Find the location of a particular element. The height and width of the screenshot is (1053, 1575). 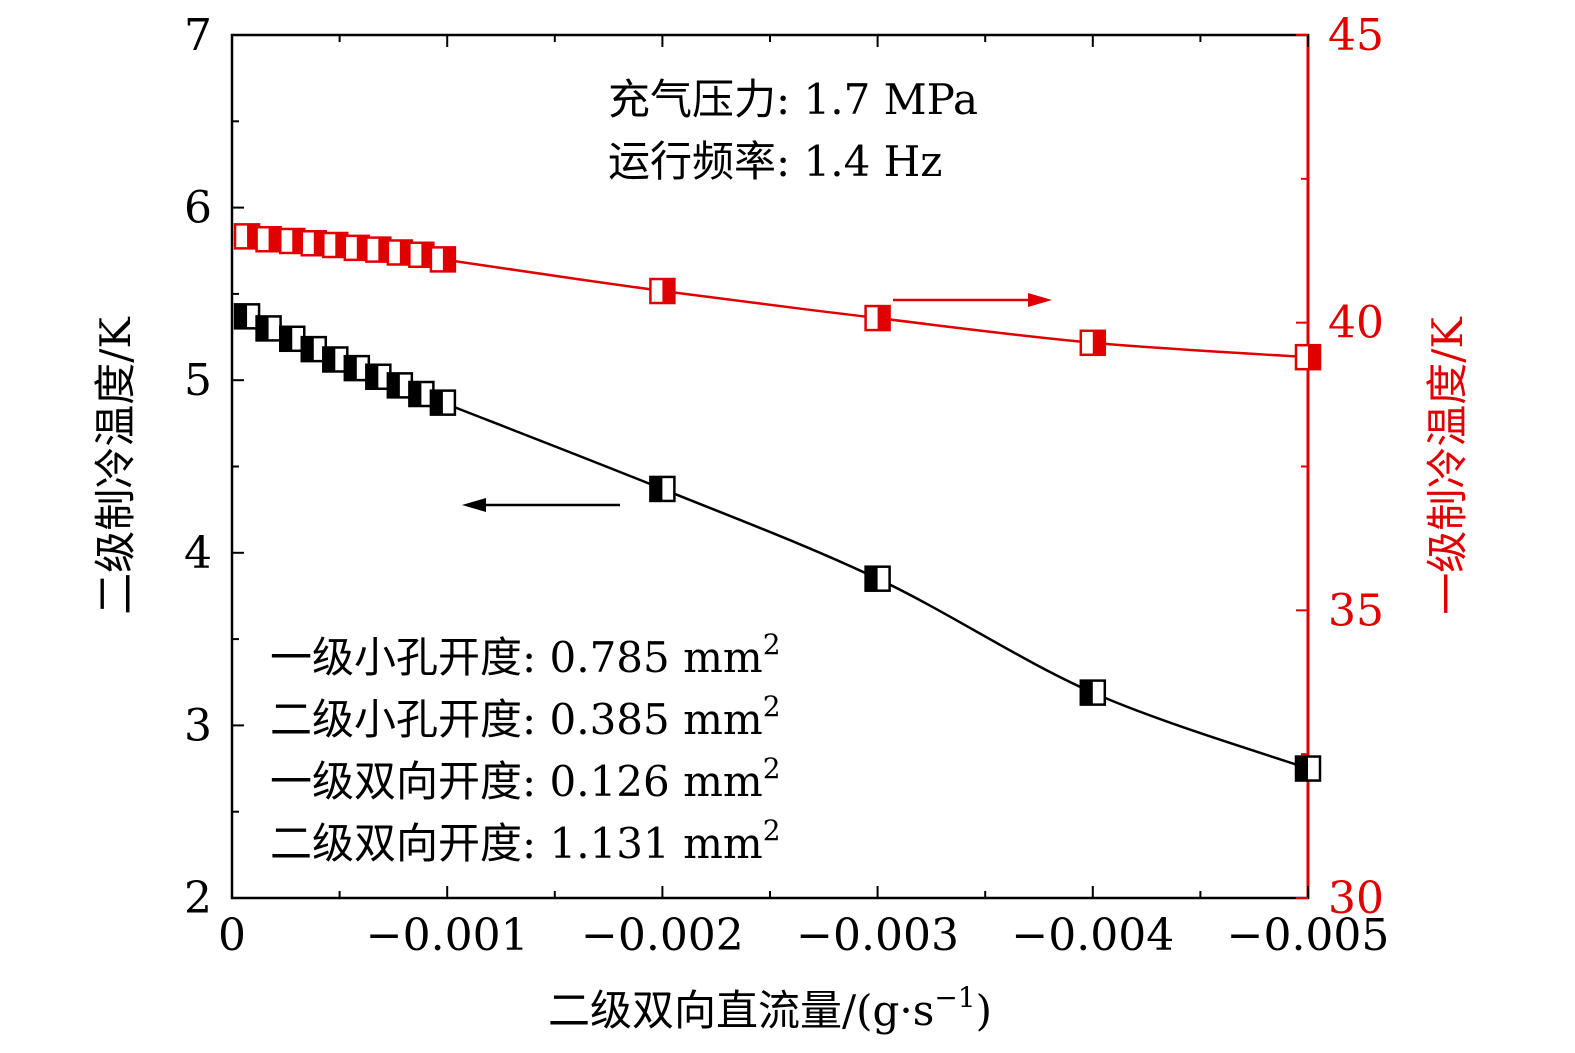

y-left-tick-label: 4 is located at coordinates (198, 553).